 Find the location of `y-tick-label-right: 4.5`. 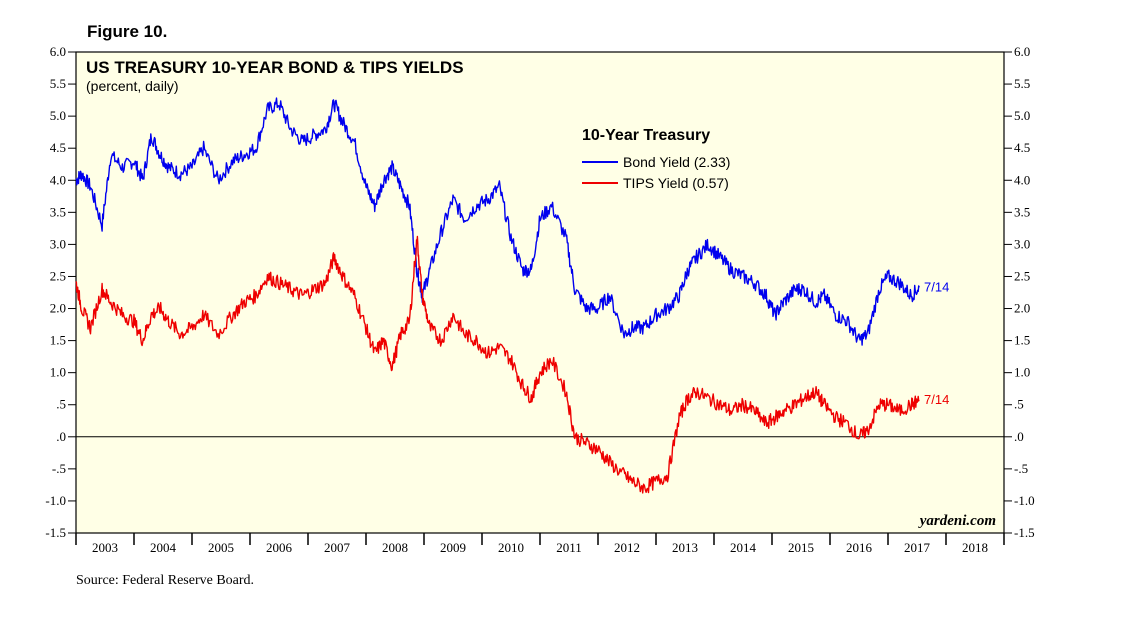

y-tick-label-right: 4.5 is located at coordinates (1022, 147).